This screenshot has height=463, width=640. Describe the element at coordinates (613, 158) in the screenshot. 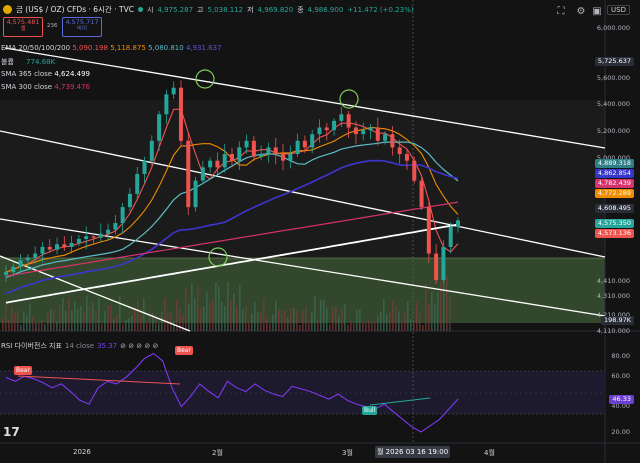

I see `price-tick: 5,000.000` at that location.